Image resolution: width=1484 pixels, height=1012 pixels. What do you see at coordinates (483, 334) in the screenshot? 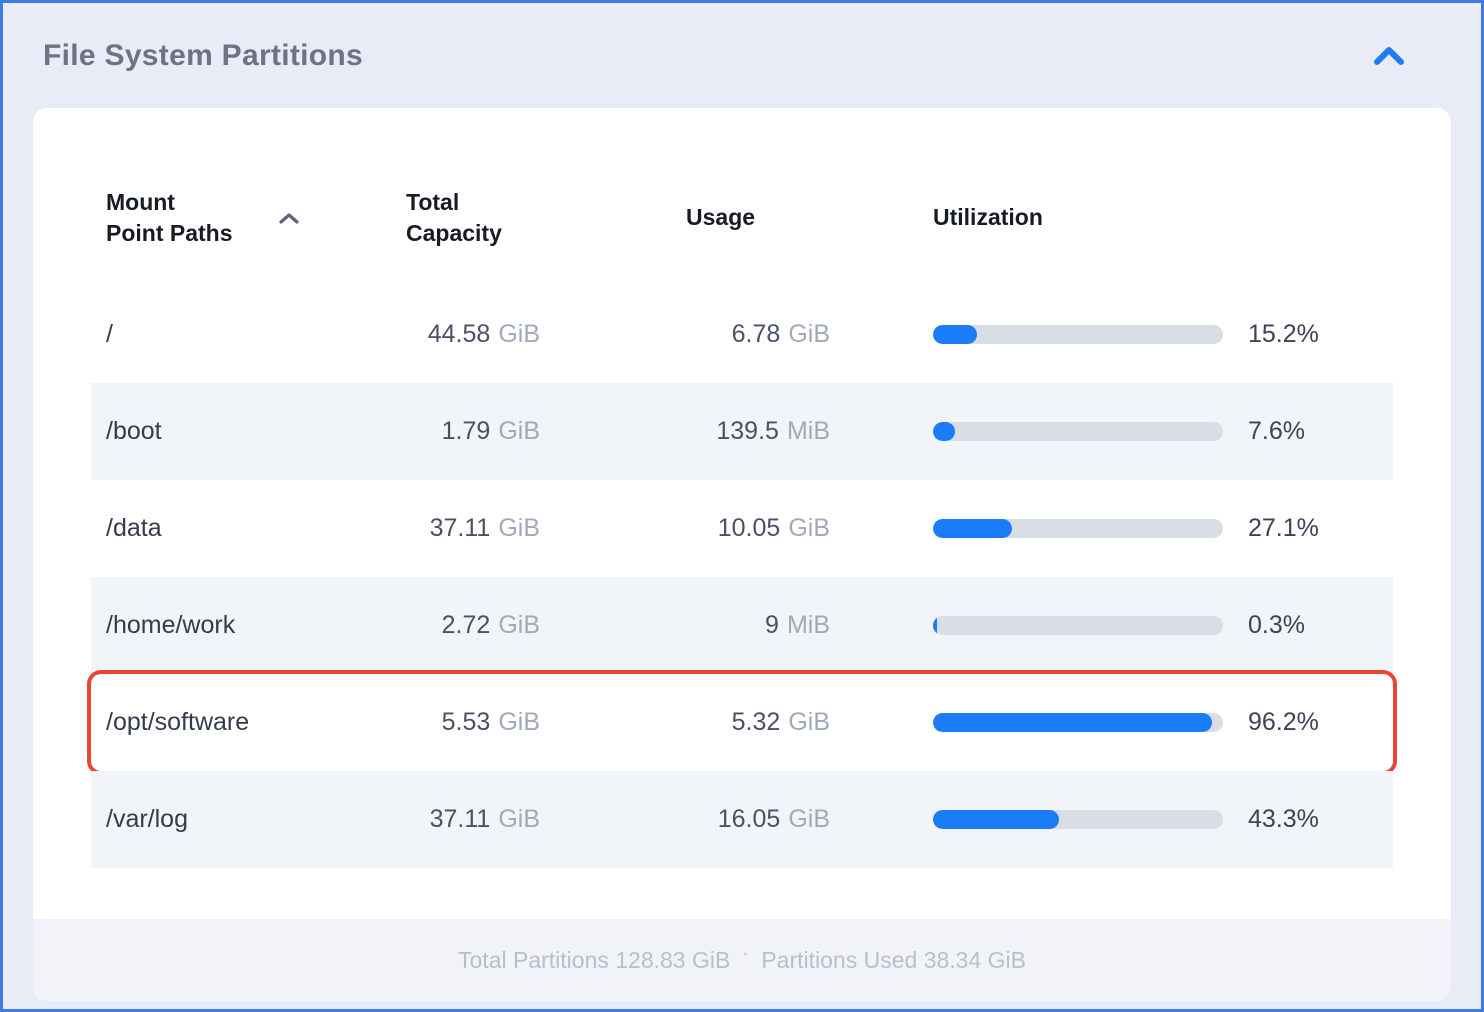
I see `total-capacity-value: 44.58 GiB` at bounding box center [483, 334].